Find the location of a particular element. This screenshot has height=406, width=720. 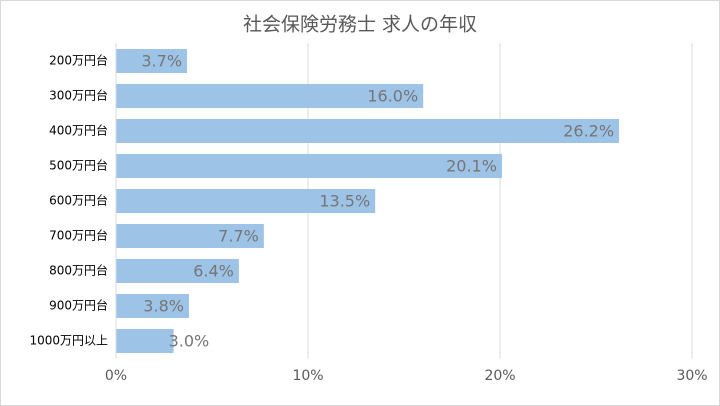

value-label: 16.0% is located at coordinates (392, 96).